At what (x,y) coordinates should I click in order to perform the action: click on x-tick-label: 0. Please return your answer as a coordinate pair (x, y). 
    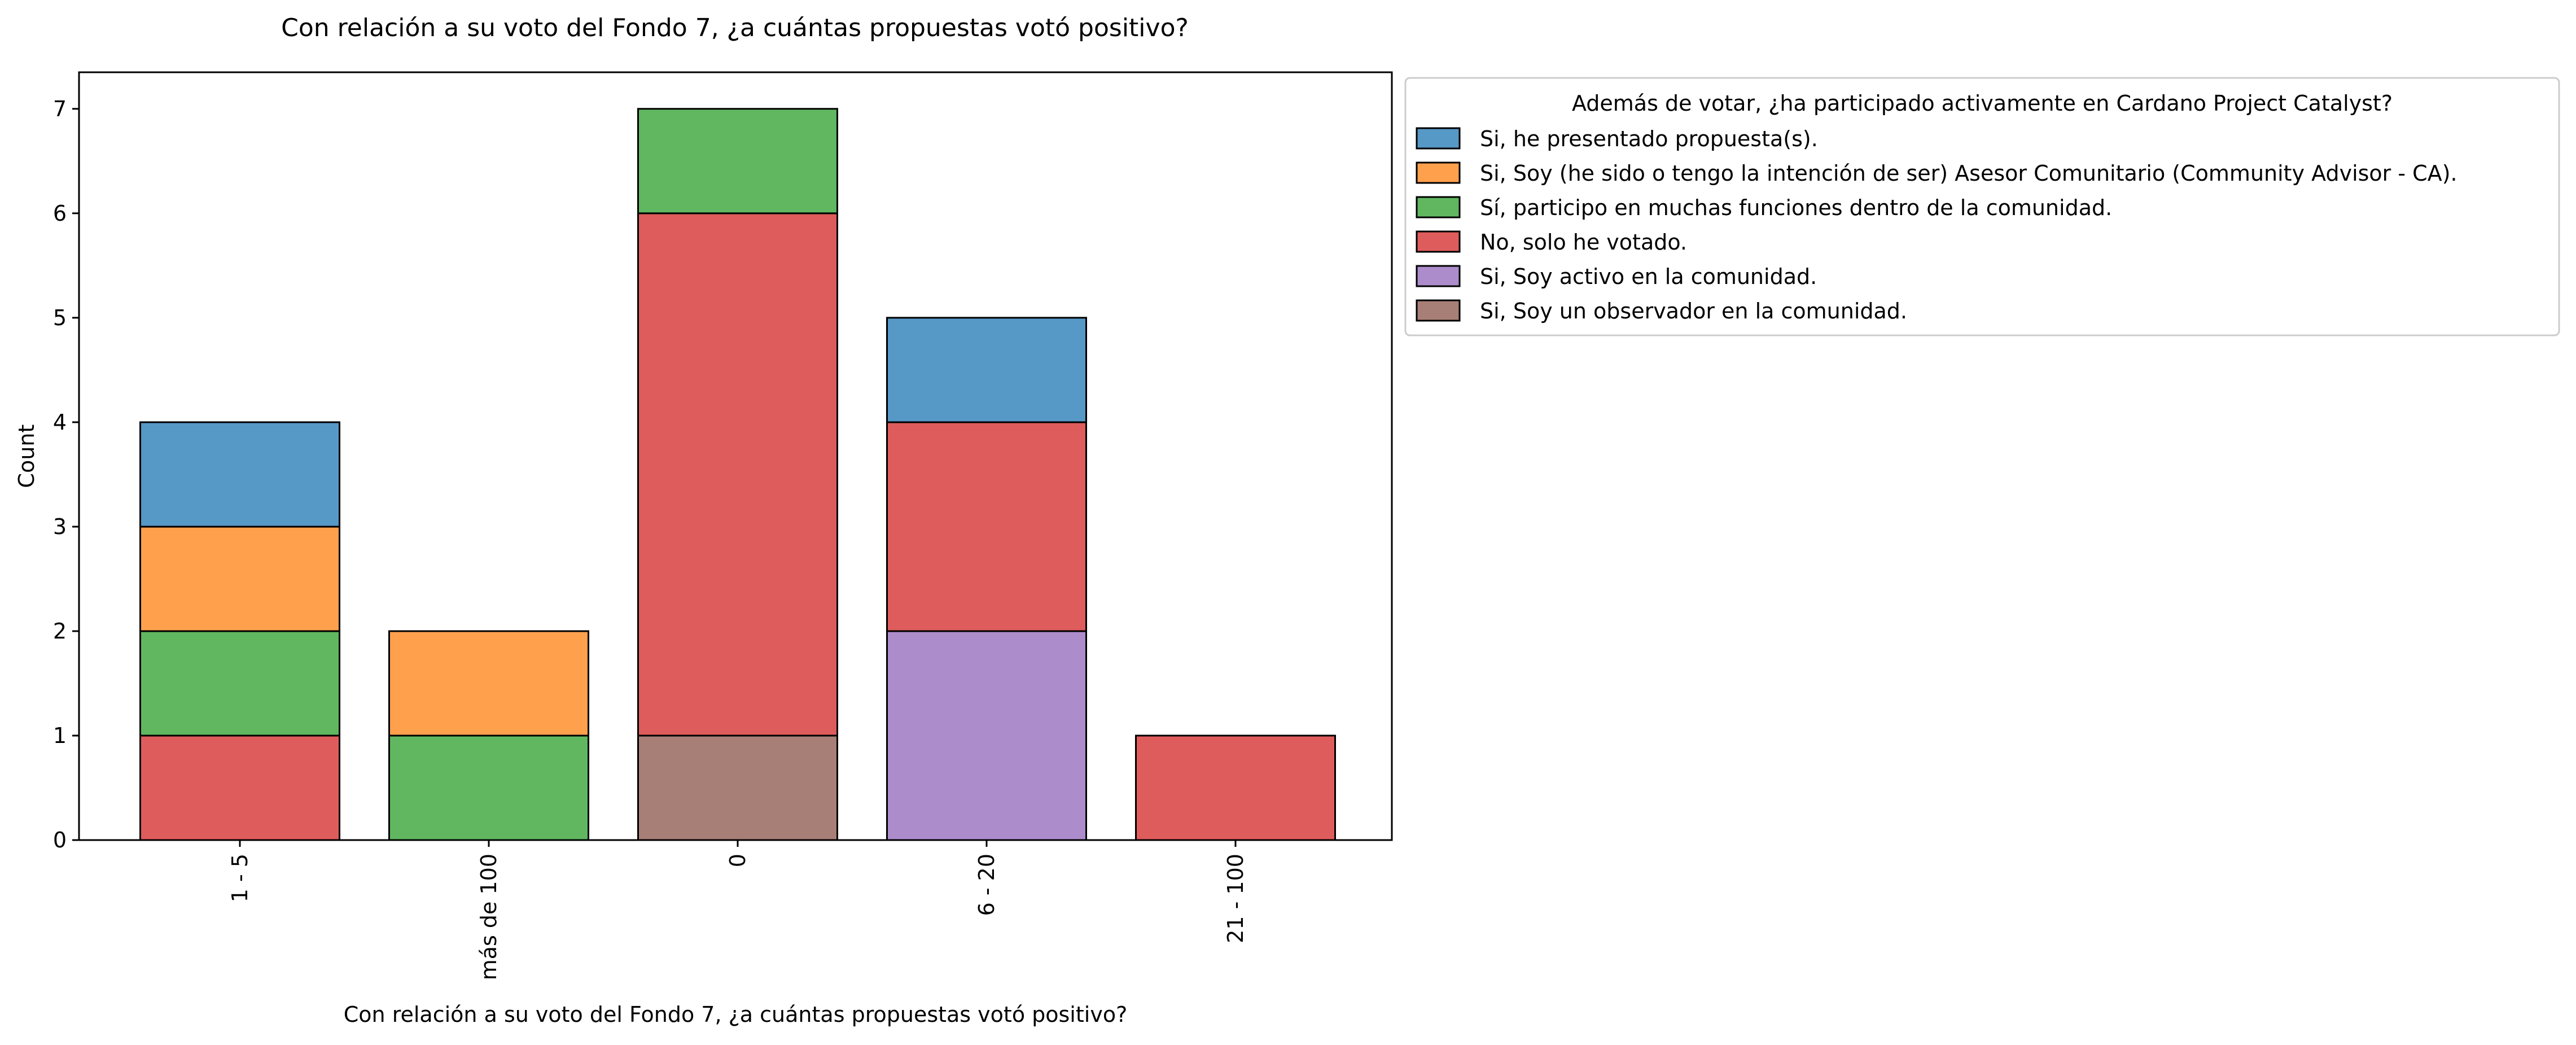
    Looking at the image, I should click on (737, 860).